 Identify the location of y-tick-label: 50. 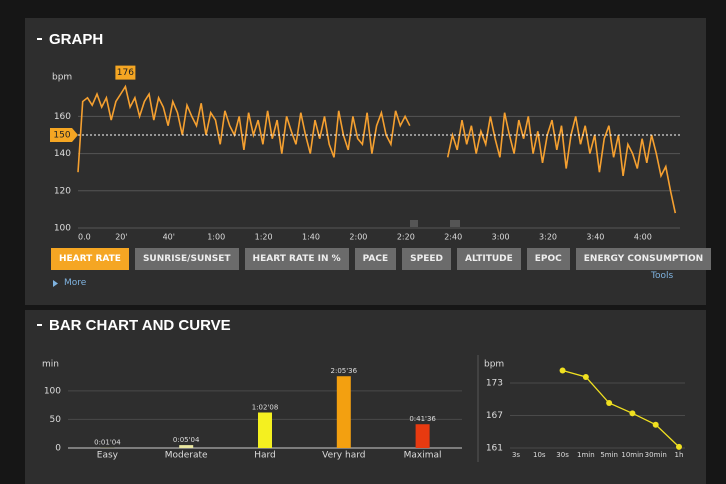
(56, 420).